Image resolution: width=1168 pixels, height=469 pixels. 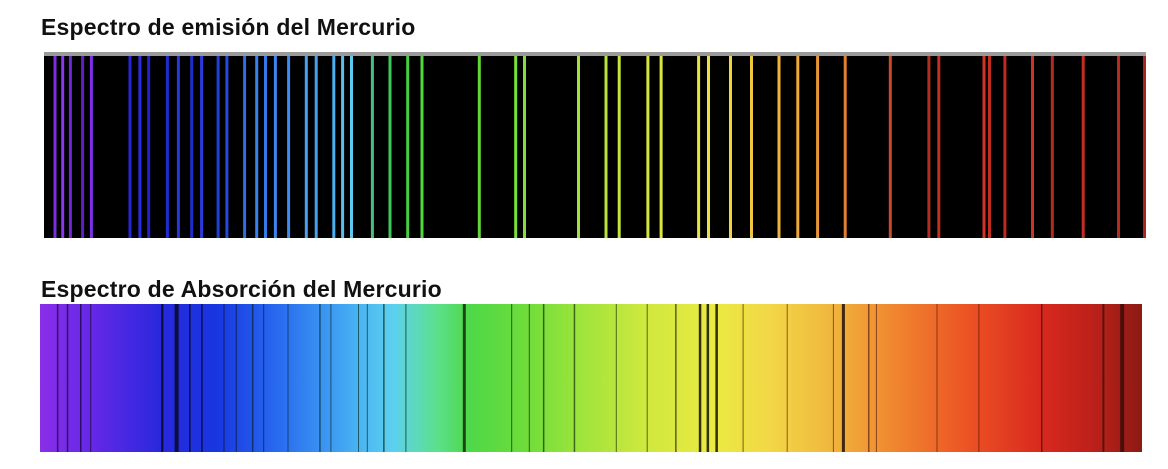 I want to click on emission-spectrum-title: Espectro de emisión del Mercurio, so click(x=228, y=27).